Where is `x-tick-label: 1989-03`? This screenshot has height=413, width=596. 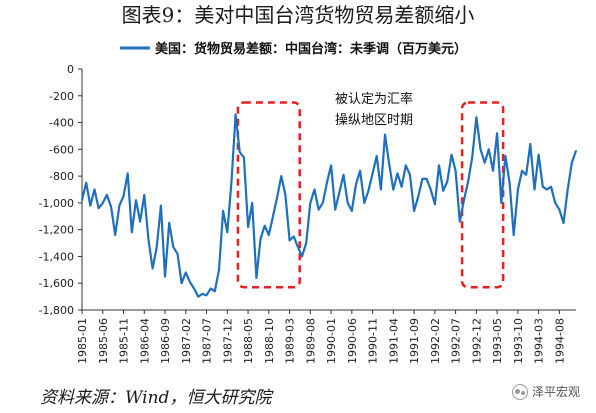
x-tick-label: 1989-03 is located at coordinates (290, 341).